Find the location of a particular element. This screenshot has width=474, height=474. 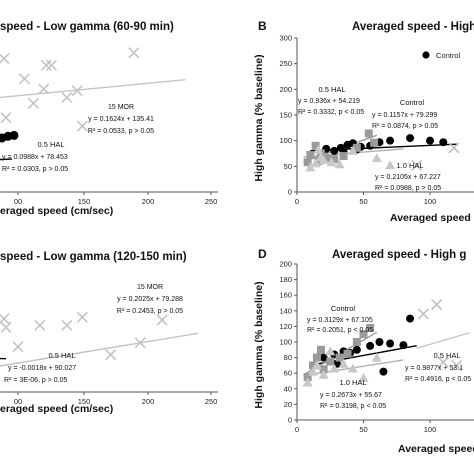

panel-d-annot-05hal-label: 0.5 HAL is located at coordinates (446, 355).